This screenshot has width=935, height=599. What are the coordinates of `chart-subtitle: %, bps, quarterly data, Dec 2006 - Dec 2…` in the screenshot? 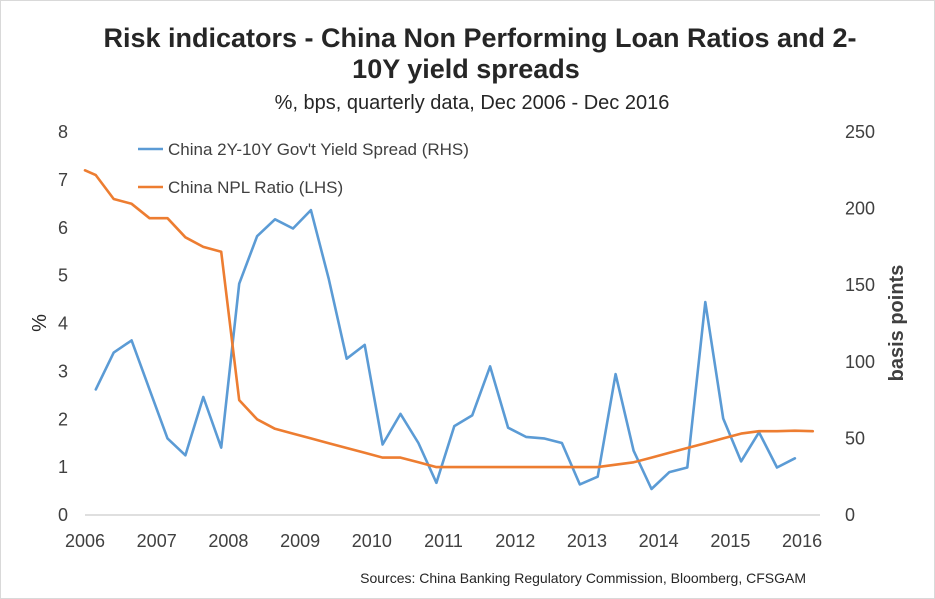 It's located at (472, 103).